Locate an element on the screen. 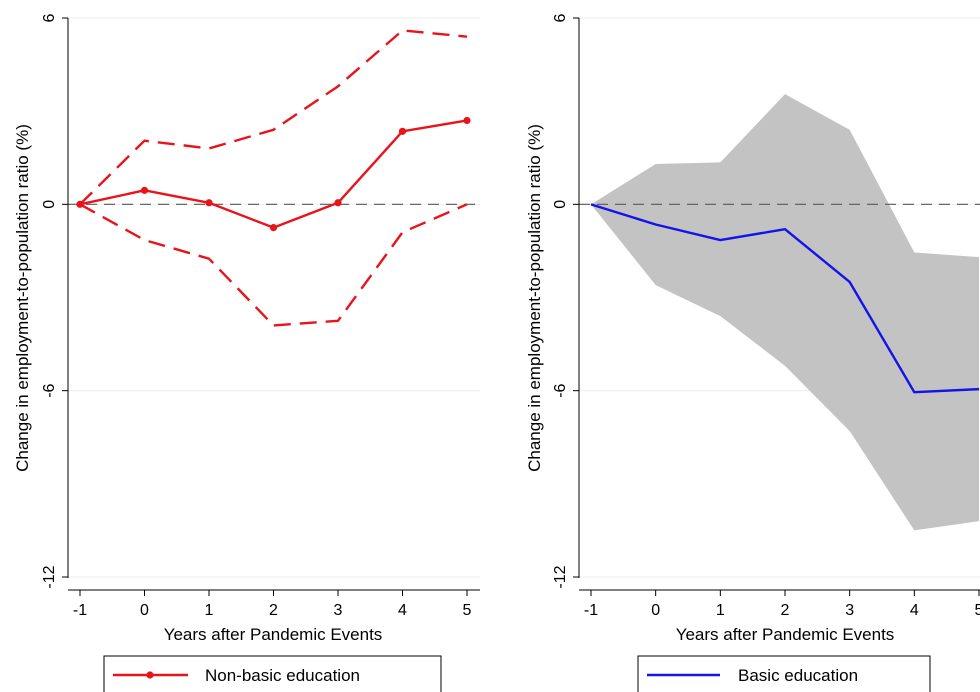  right-x-tick-label: 3 is located at coordinates (849, 610).